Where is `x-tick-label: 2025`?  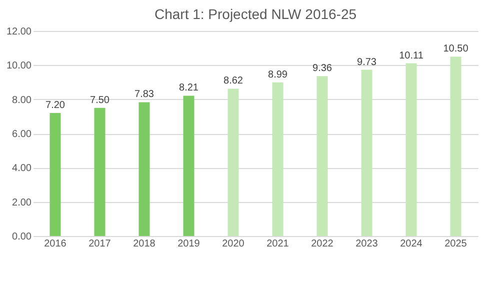 x-tick-label: 2025 is located at coordinates (456, 244).